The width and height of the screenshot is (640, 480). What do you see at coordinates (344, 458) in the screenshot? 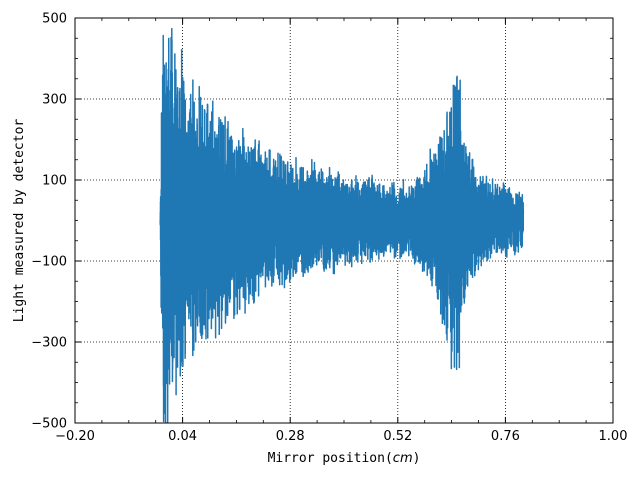
I see `x-axis-label: Mirror position(cm)` at bounding box center [344, 458].